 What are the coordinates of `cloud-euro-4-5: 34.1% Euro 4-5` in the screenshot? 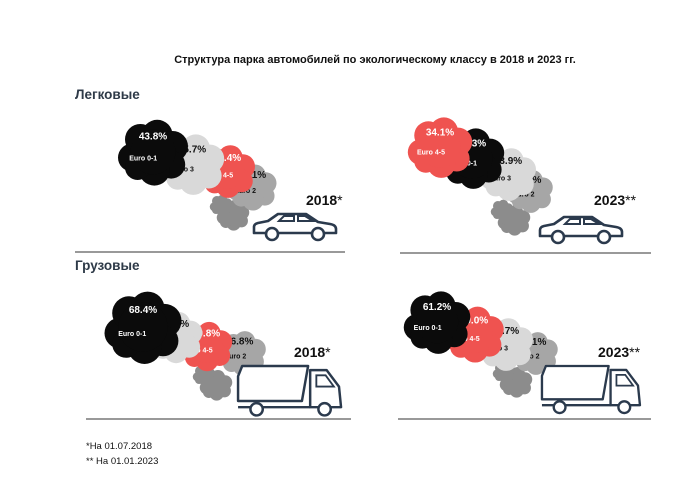 It's located at (440, 147).